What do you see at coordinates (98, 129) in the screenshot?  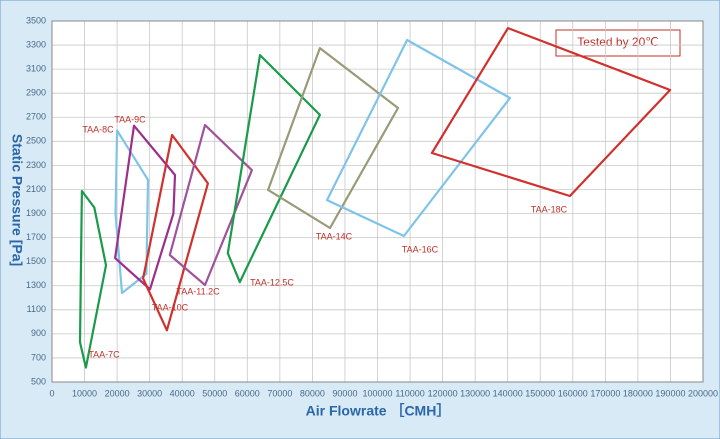 I see `series-label: TAA-8C` at bounding box center [98, 129].